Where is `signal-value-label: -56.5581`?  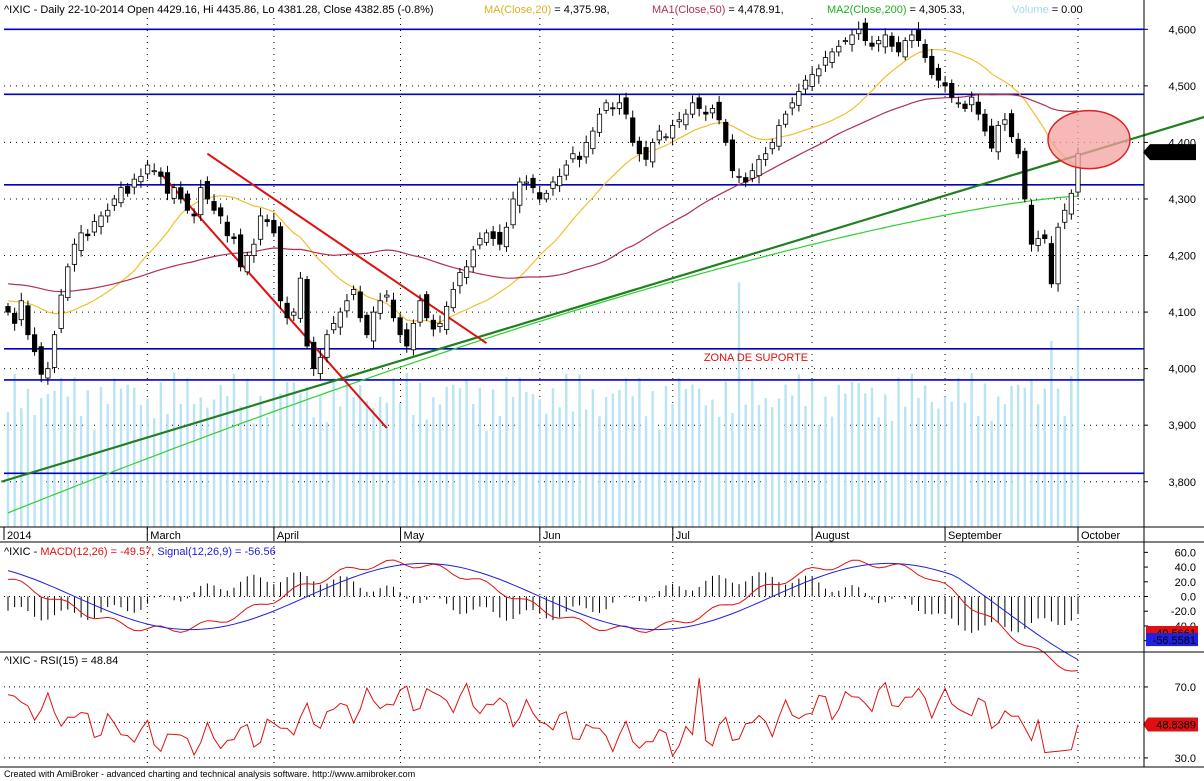
signal-value-label: -56.5581 is located at coordinates (1174, 641).